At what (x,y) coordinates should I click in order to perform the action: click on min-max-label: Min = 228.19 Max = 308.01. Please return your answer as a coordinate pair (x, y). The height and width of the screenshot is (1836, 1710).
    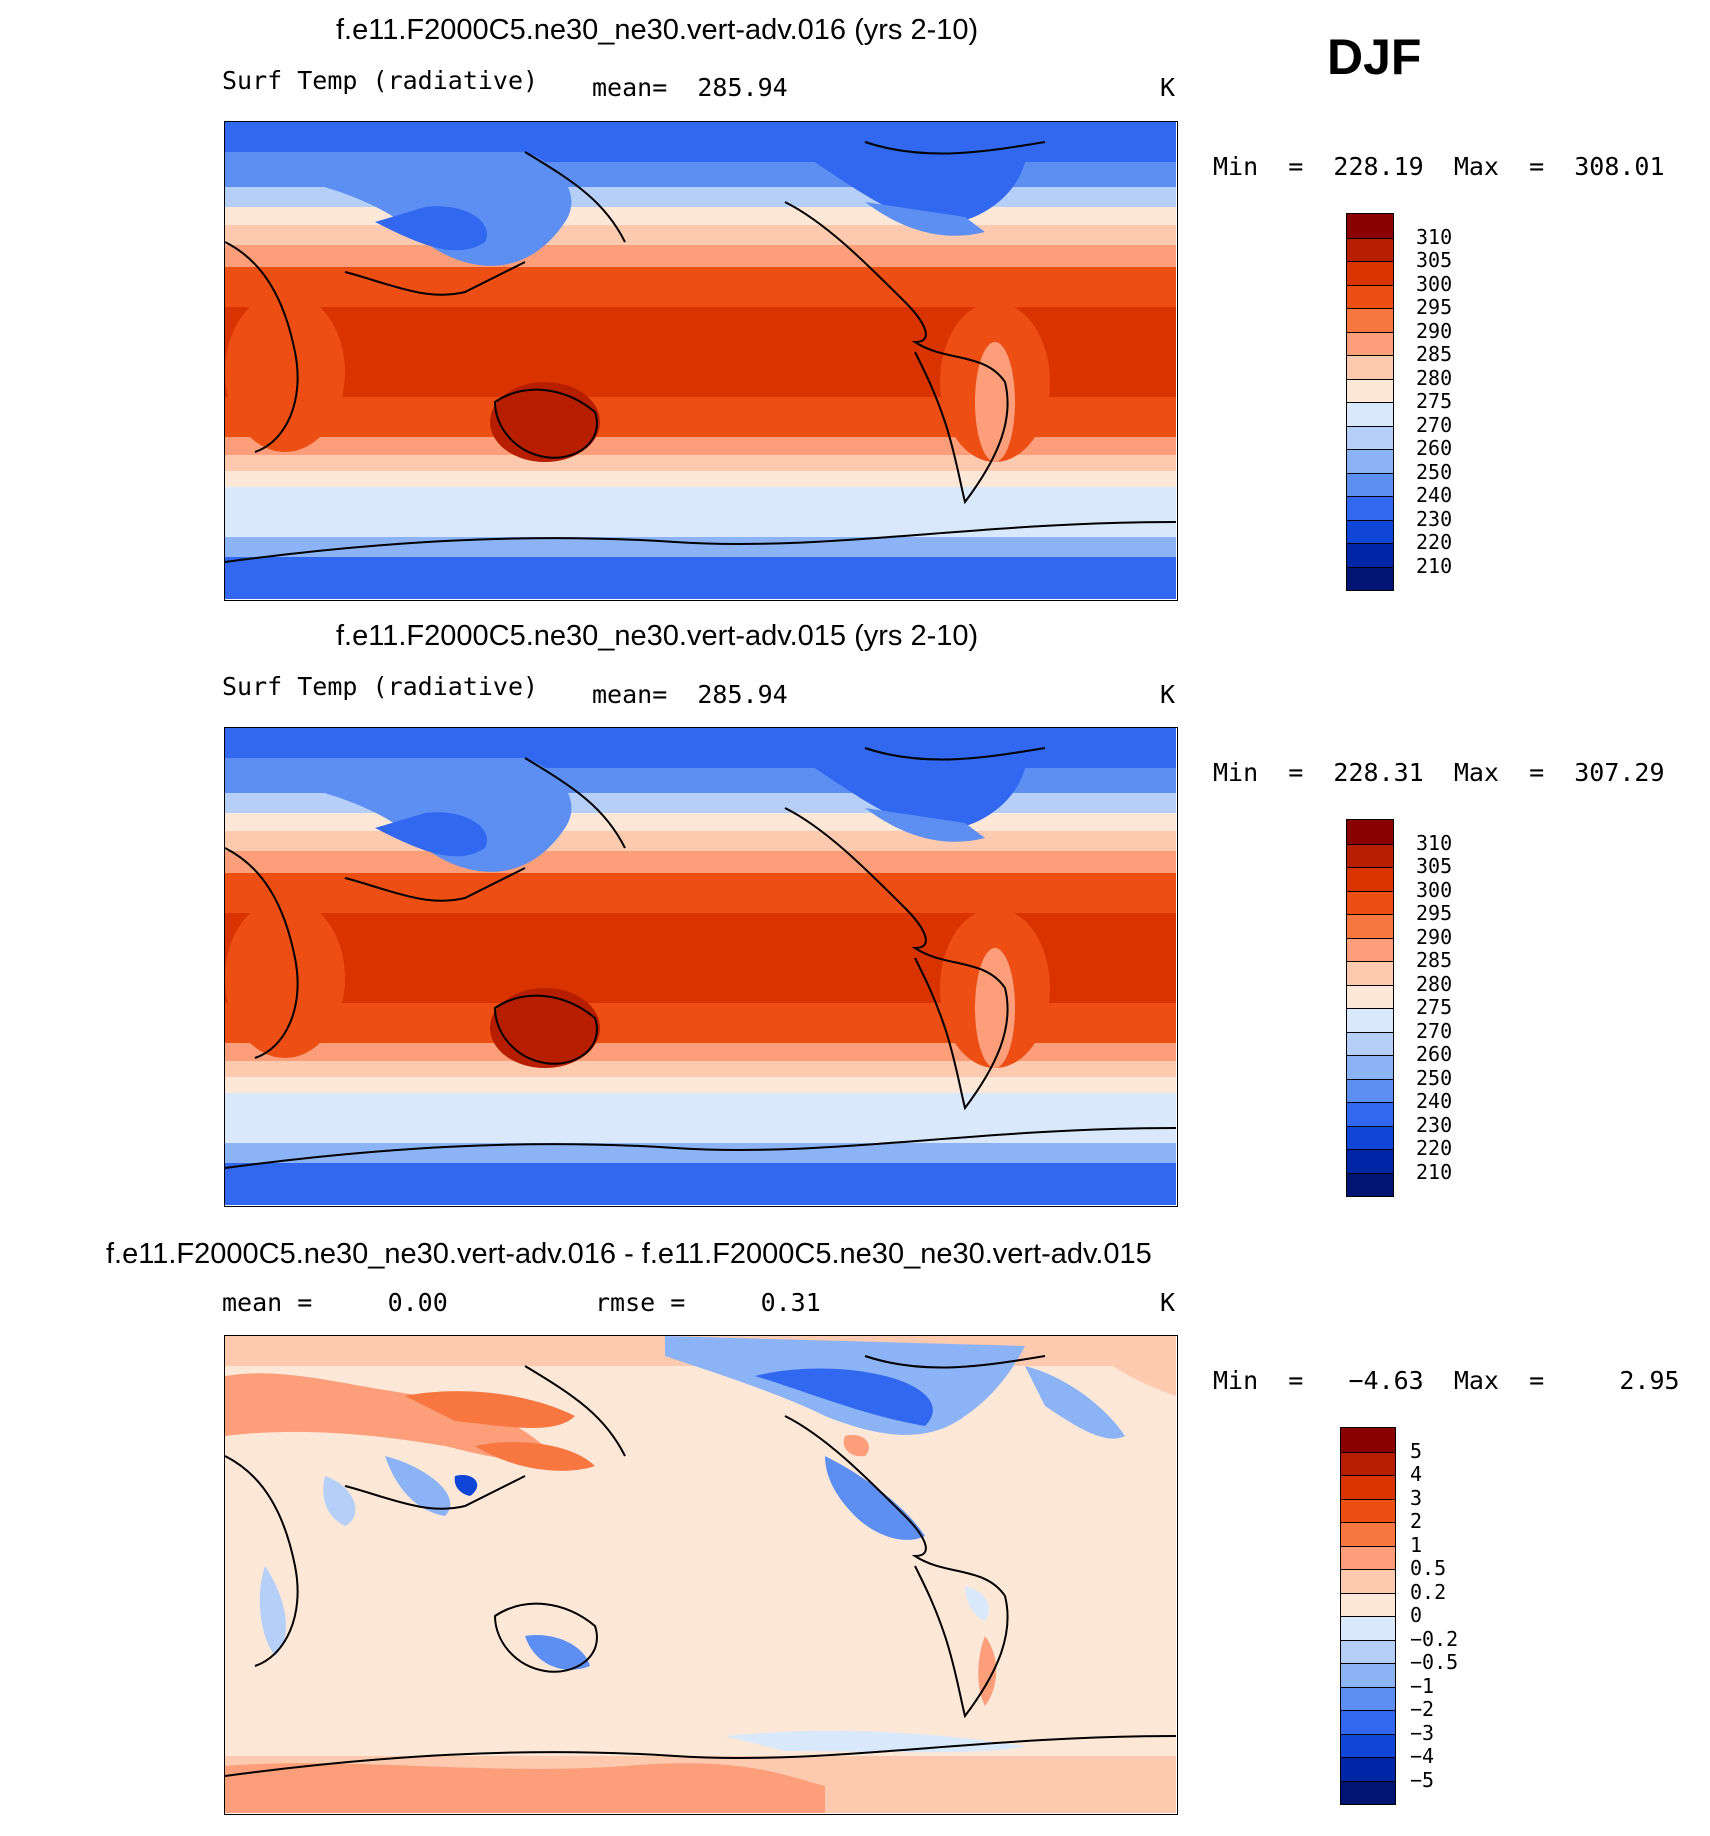
    Looking at the image, I should click on (1439, 166).